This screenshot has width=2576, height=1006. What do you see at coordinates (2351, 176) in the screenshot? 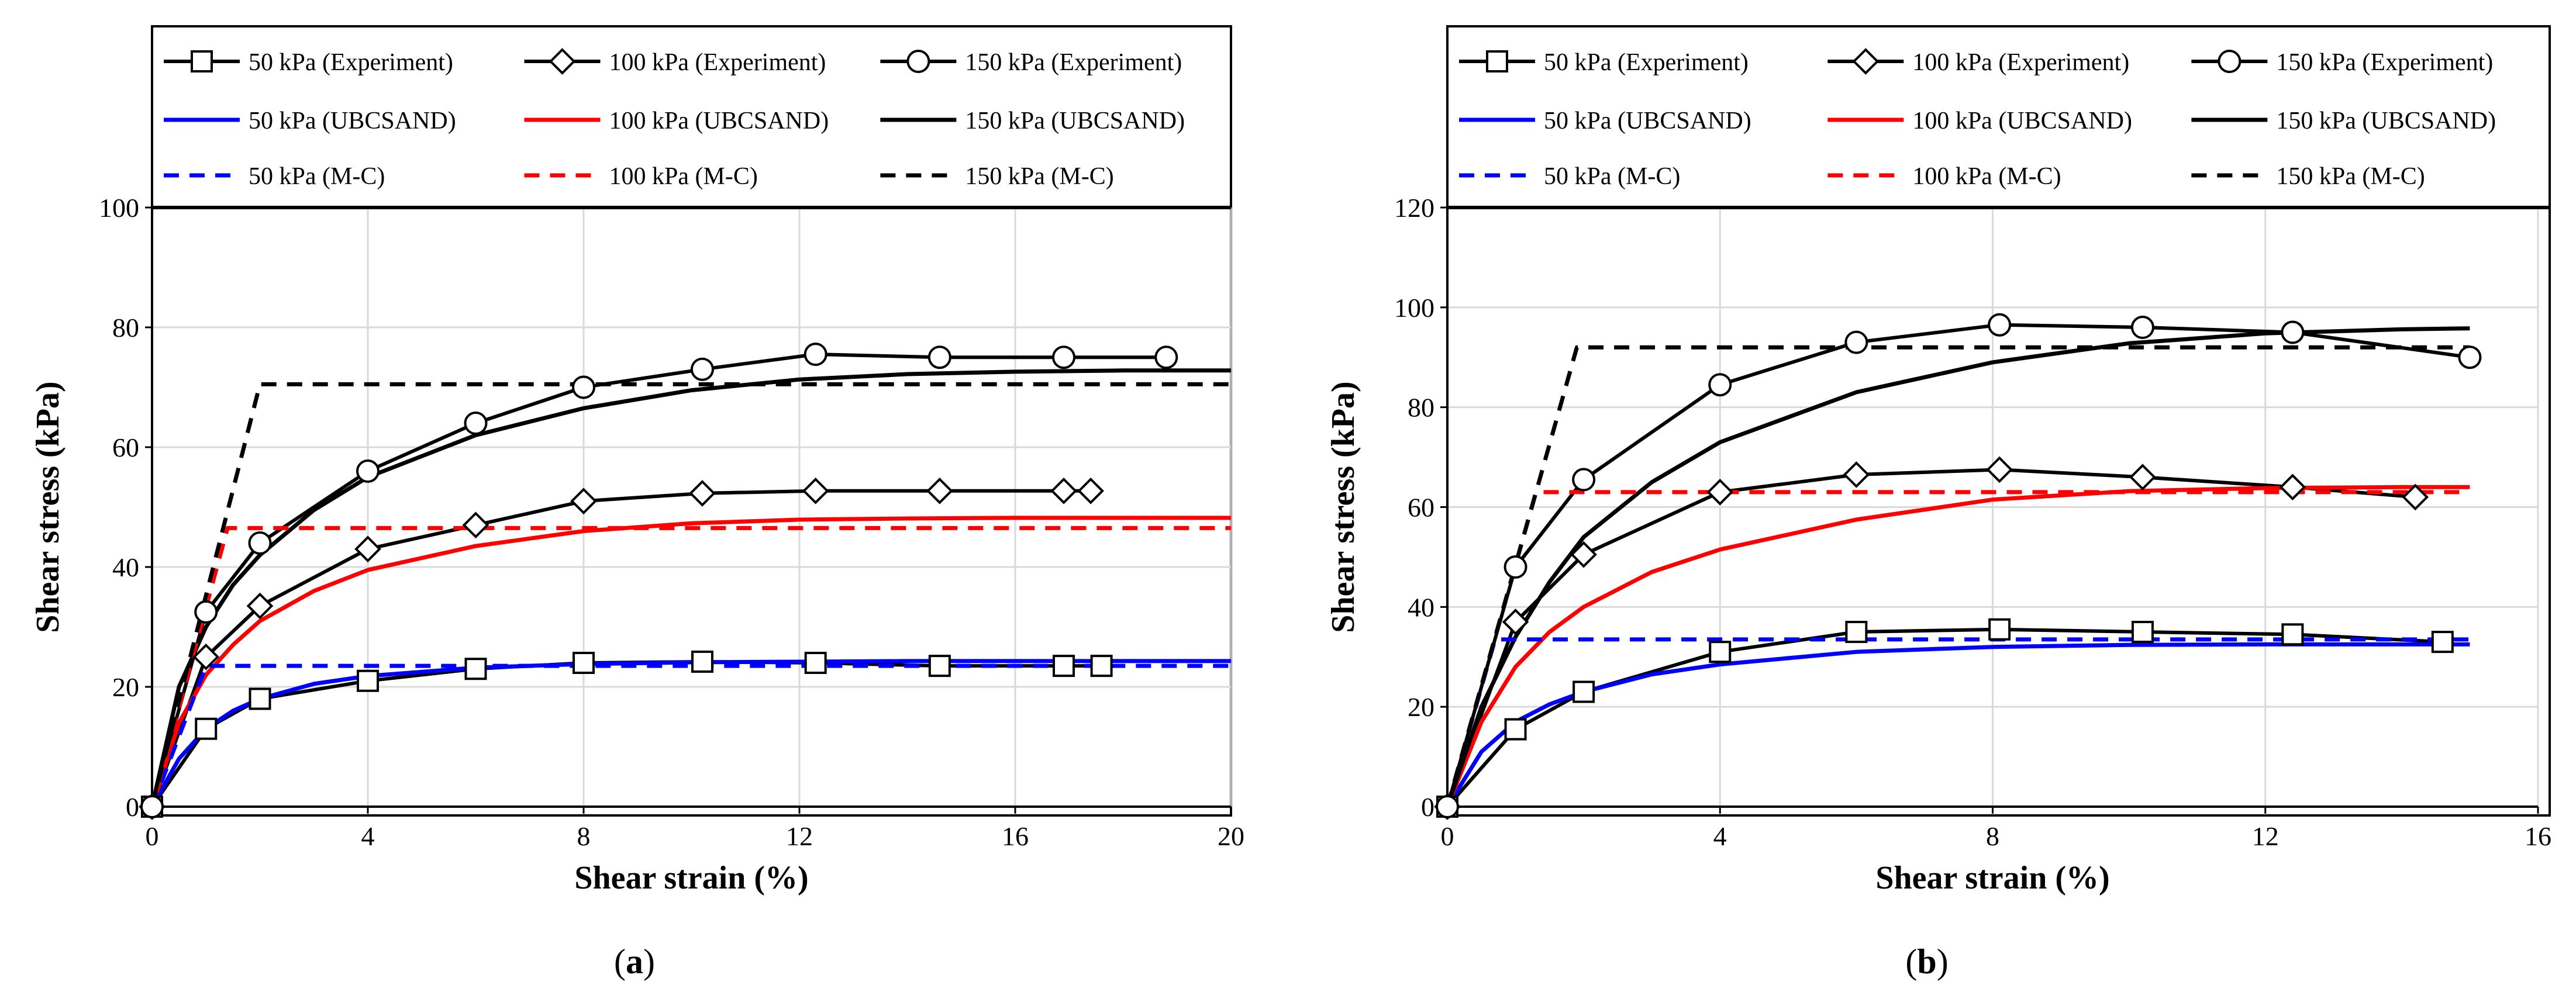
I see `legend-label: 150 kPa (M-C)` at bounding box center [2351, 176].